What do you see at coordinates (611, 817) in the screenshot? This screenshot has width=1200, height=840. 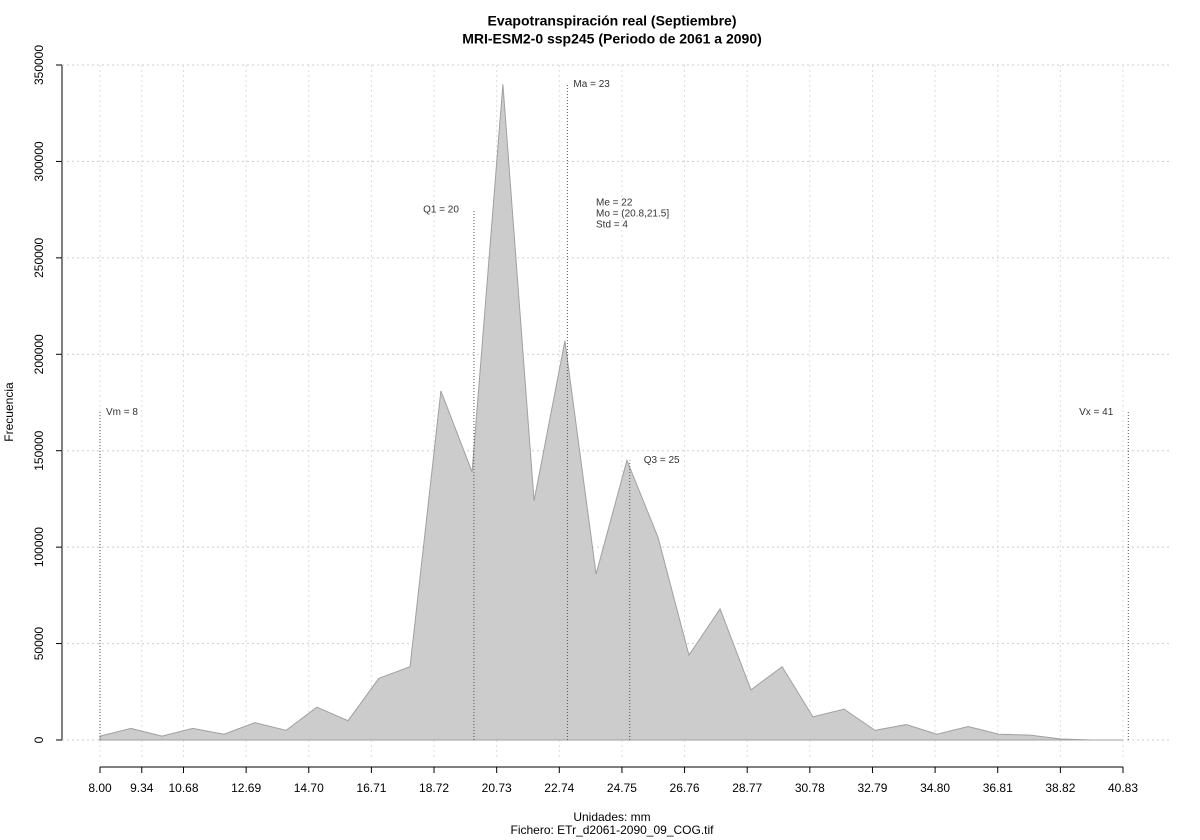 I see `x-axis-label: Unidades: mm` at bounding box center [611, 817].